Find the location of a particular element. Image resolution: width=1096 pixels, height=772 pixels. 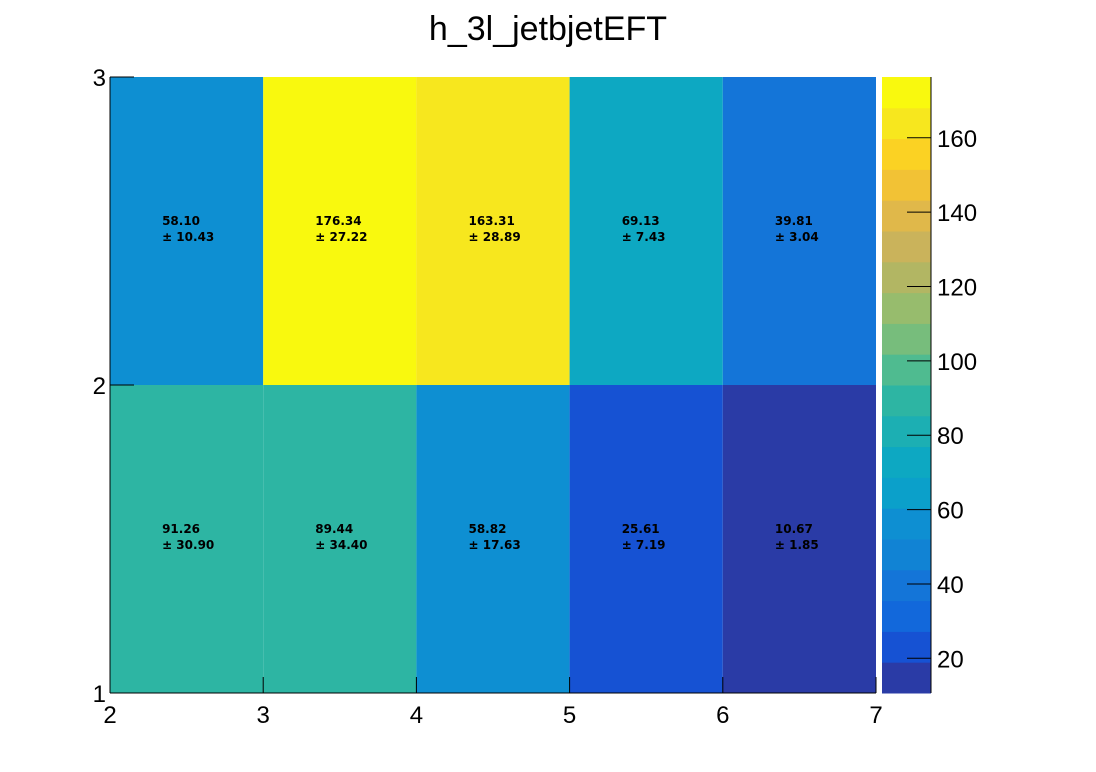

cell-value-label: 69.13 is located at coordinates (641, 221).